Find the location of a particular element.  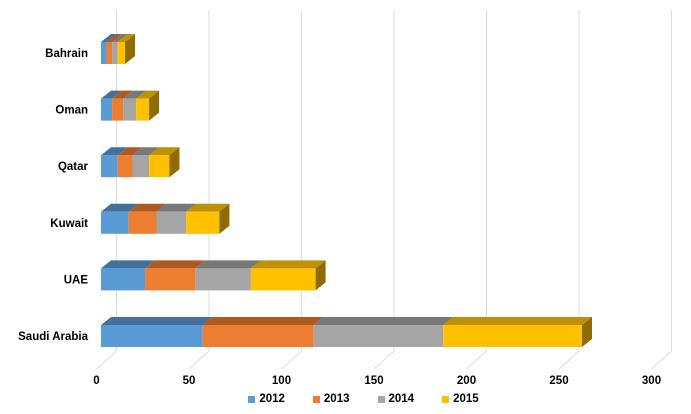

legend-item-2012: 2012 is located at coordinates (266, 399).